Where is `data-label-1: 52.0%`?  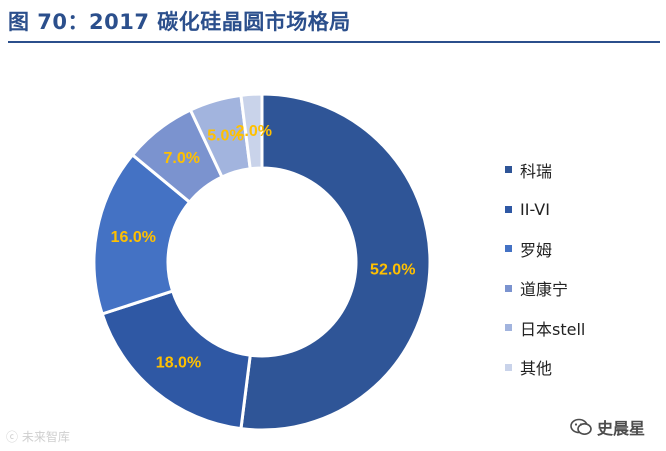
data-label-1: 52.0% is located at coordinates (392, 270).